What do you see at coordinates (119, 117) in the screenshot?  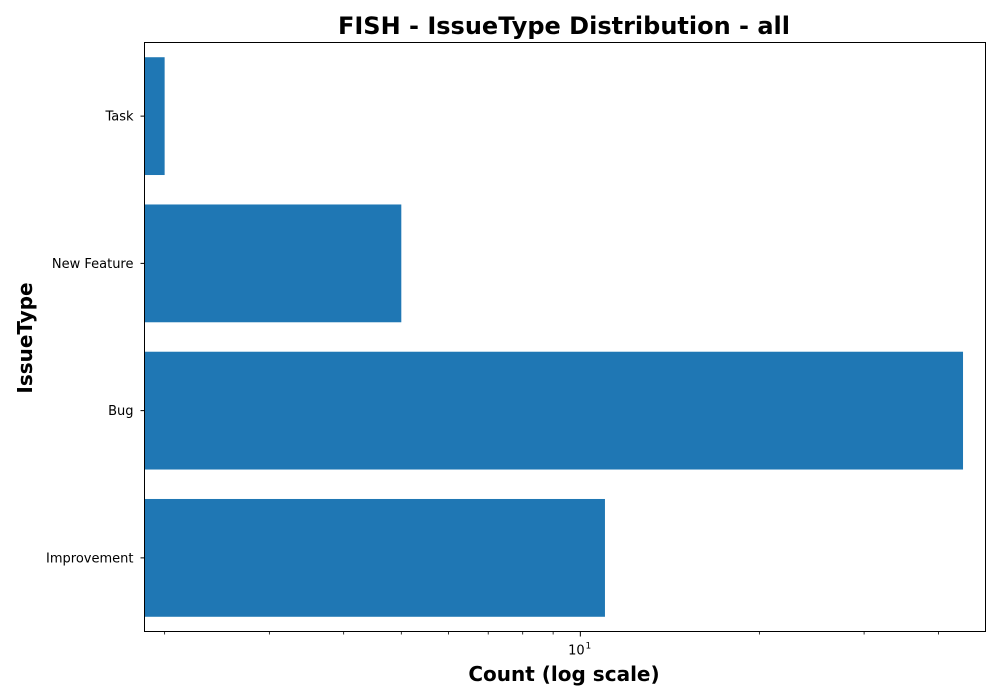 I see `y-tick-label: Task` at bounding box center [119, 117].